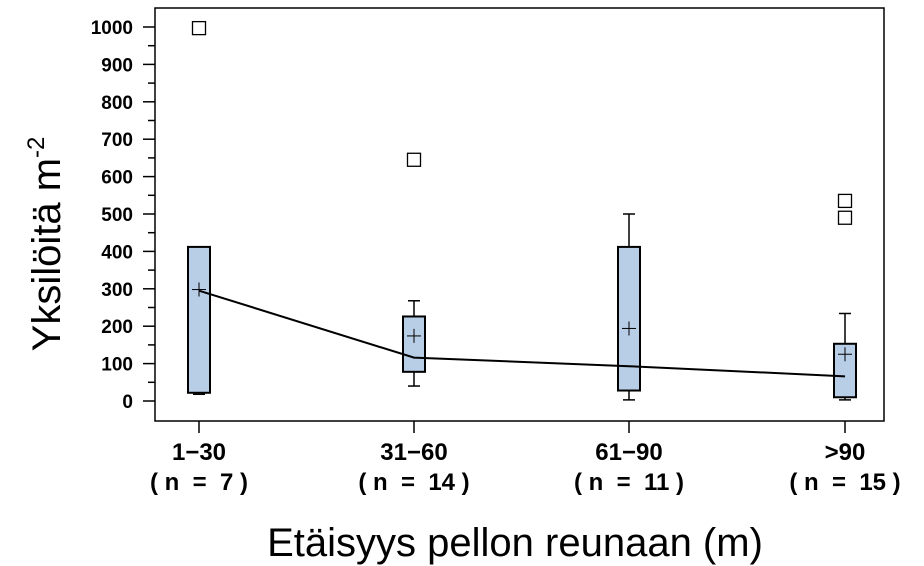 This screenshot has height=566, width=924. I want to click on y-tick-label: 600, so click(117, 178).